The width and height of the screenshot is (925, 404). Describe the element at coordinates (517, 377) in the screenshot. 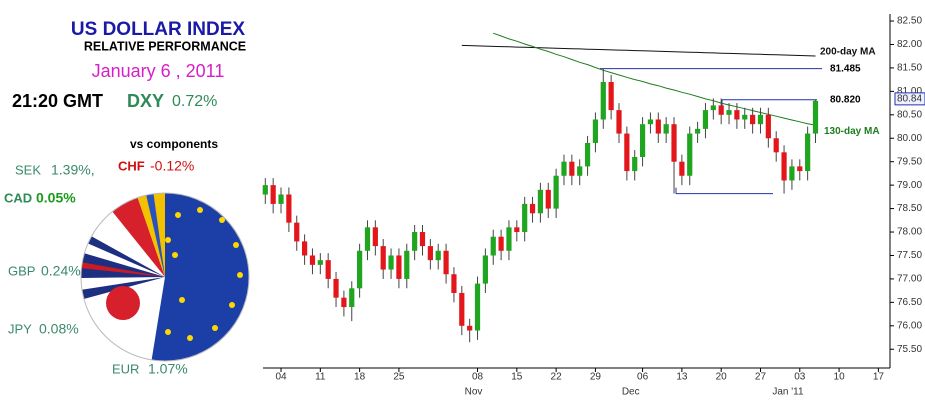

I see `x-tick-label: 15` at that location.